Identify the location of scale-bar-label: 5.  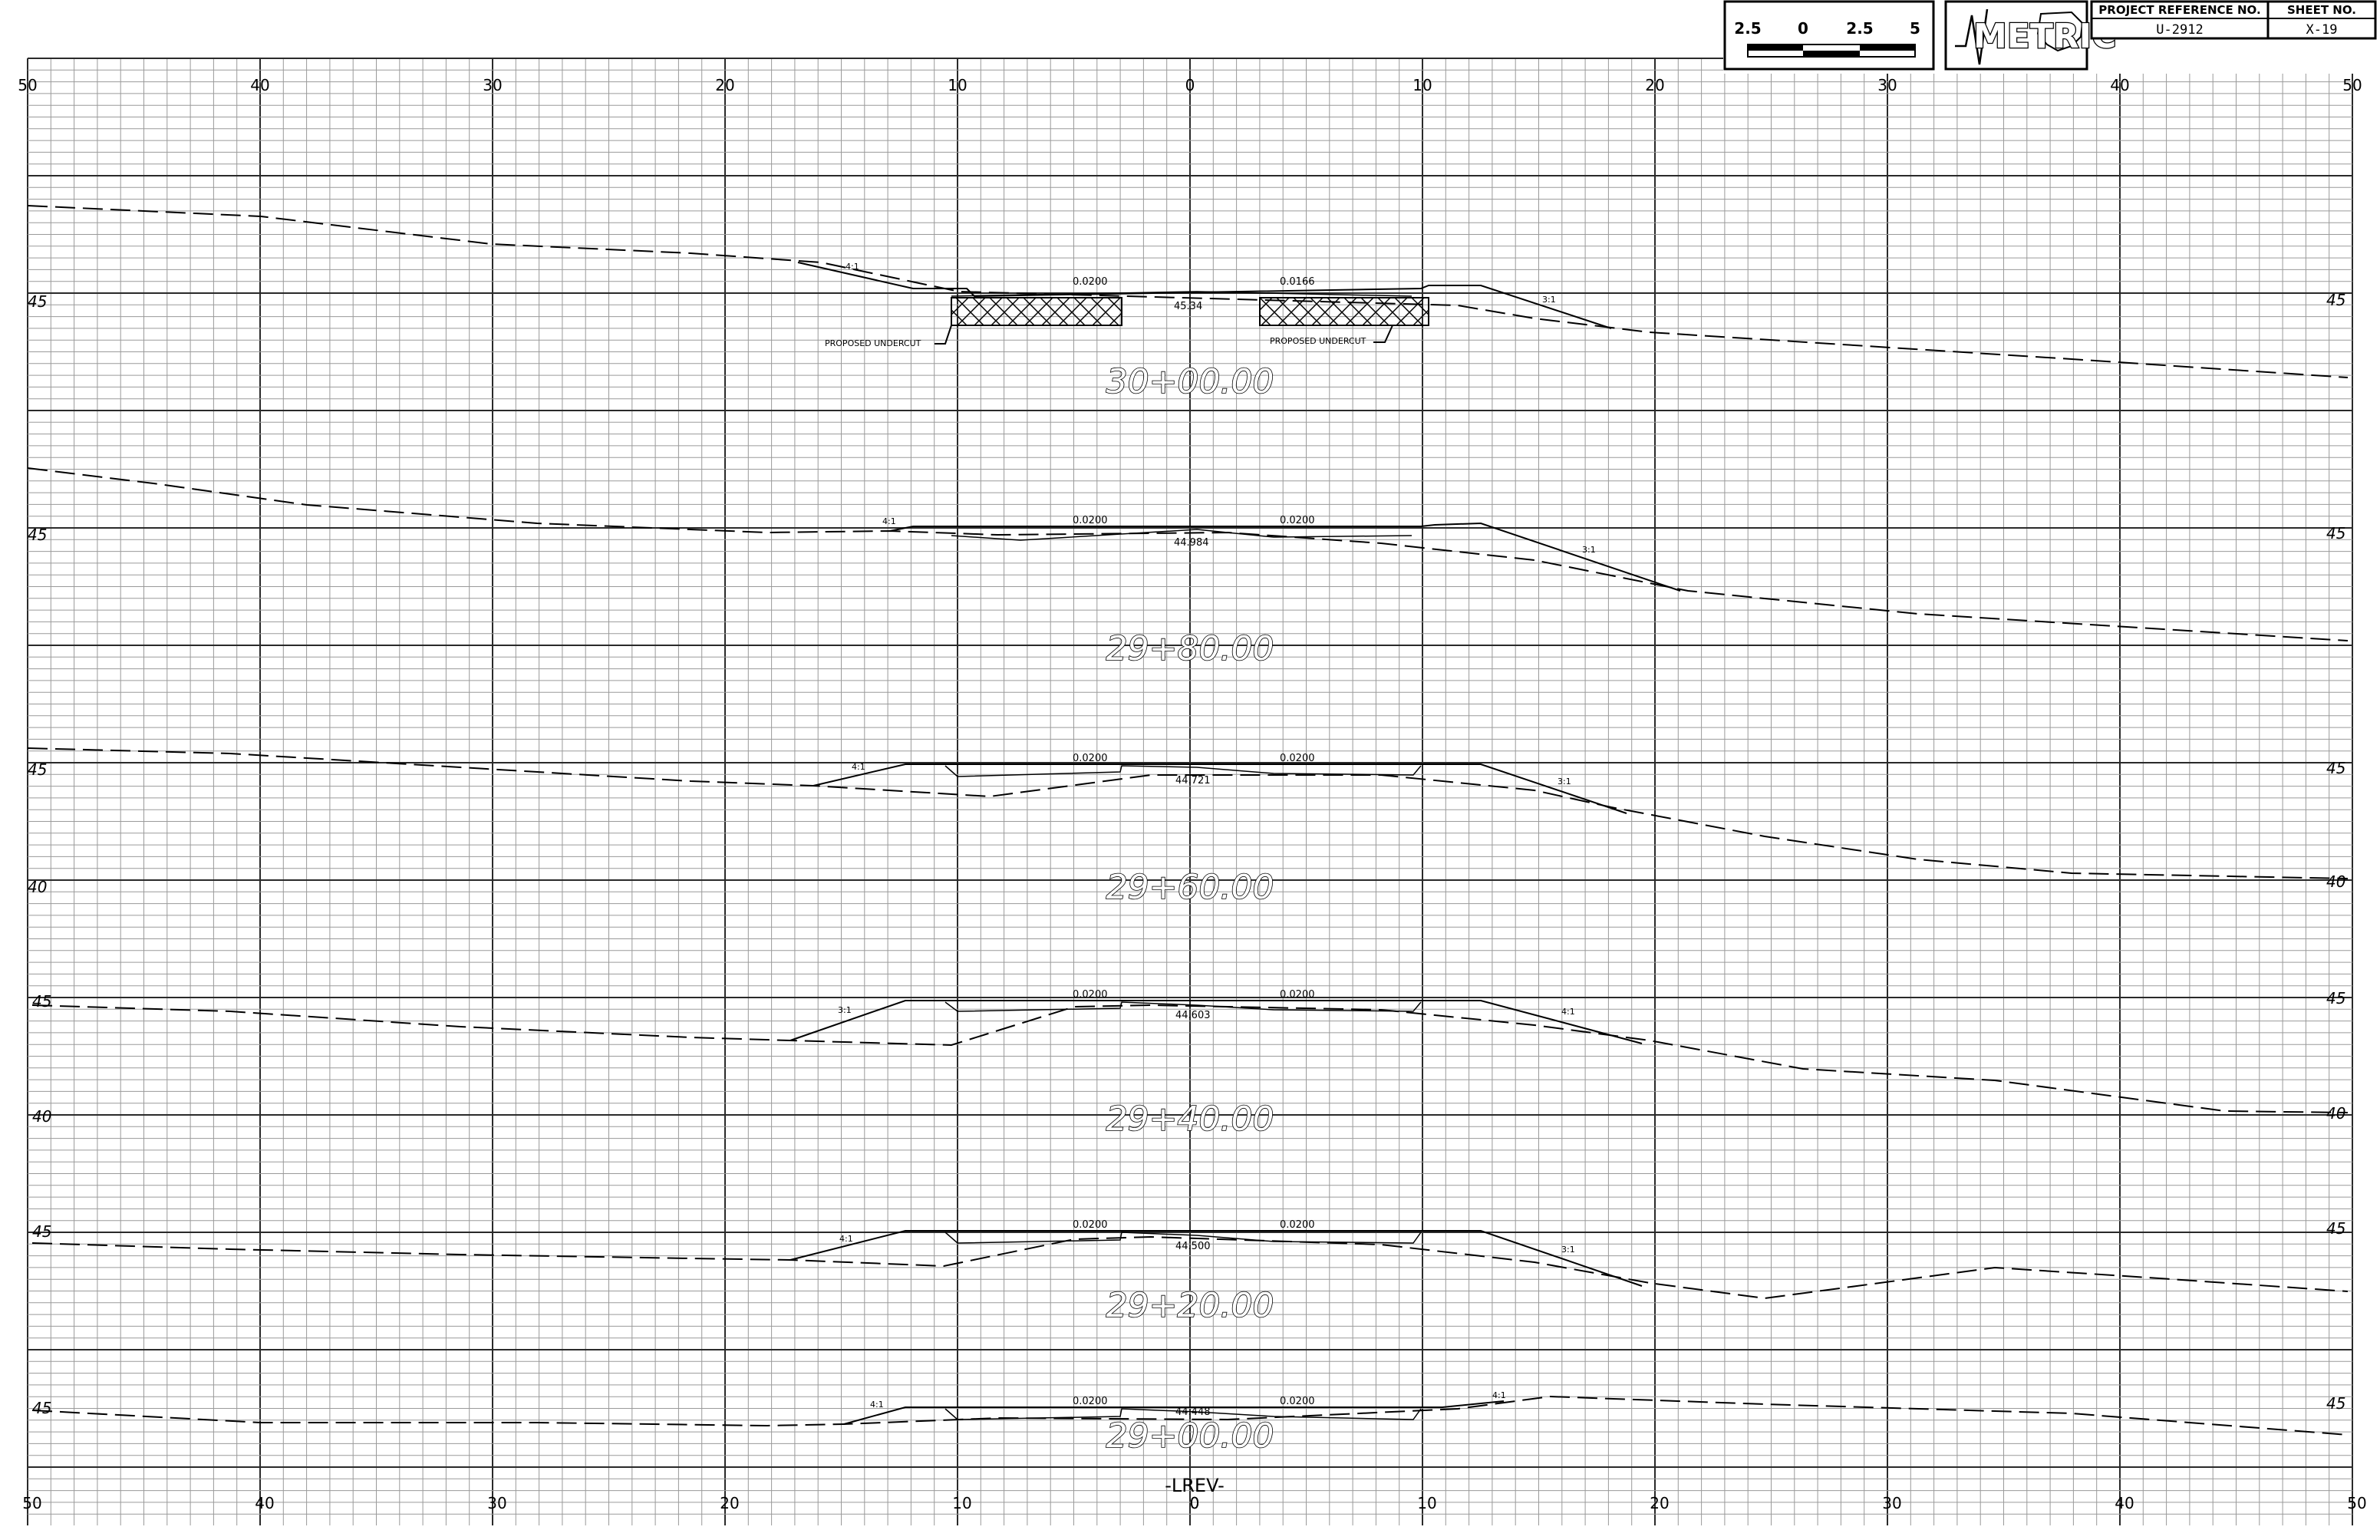
(1915, 28).